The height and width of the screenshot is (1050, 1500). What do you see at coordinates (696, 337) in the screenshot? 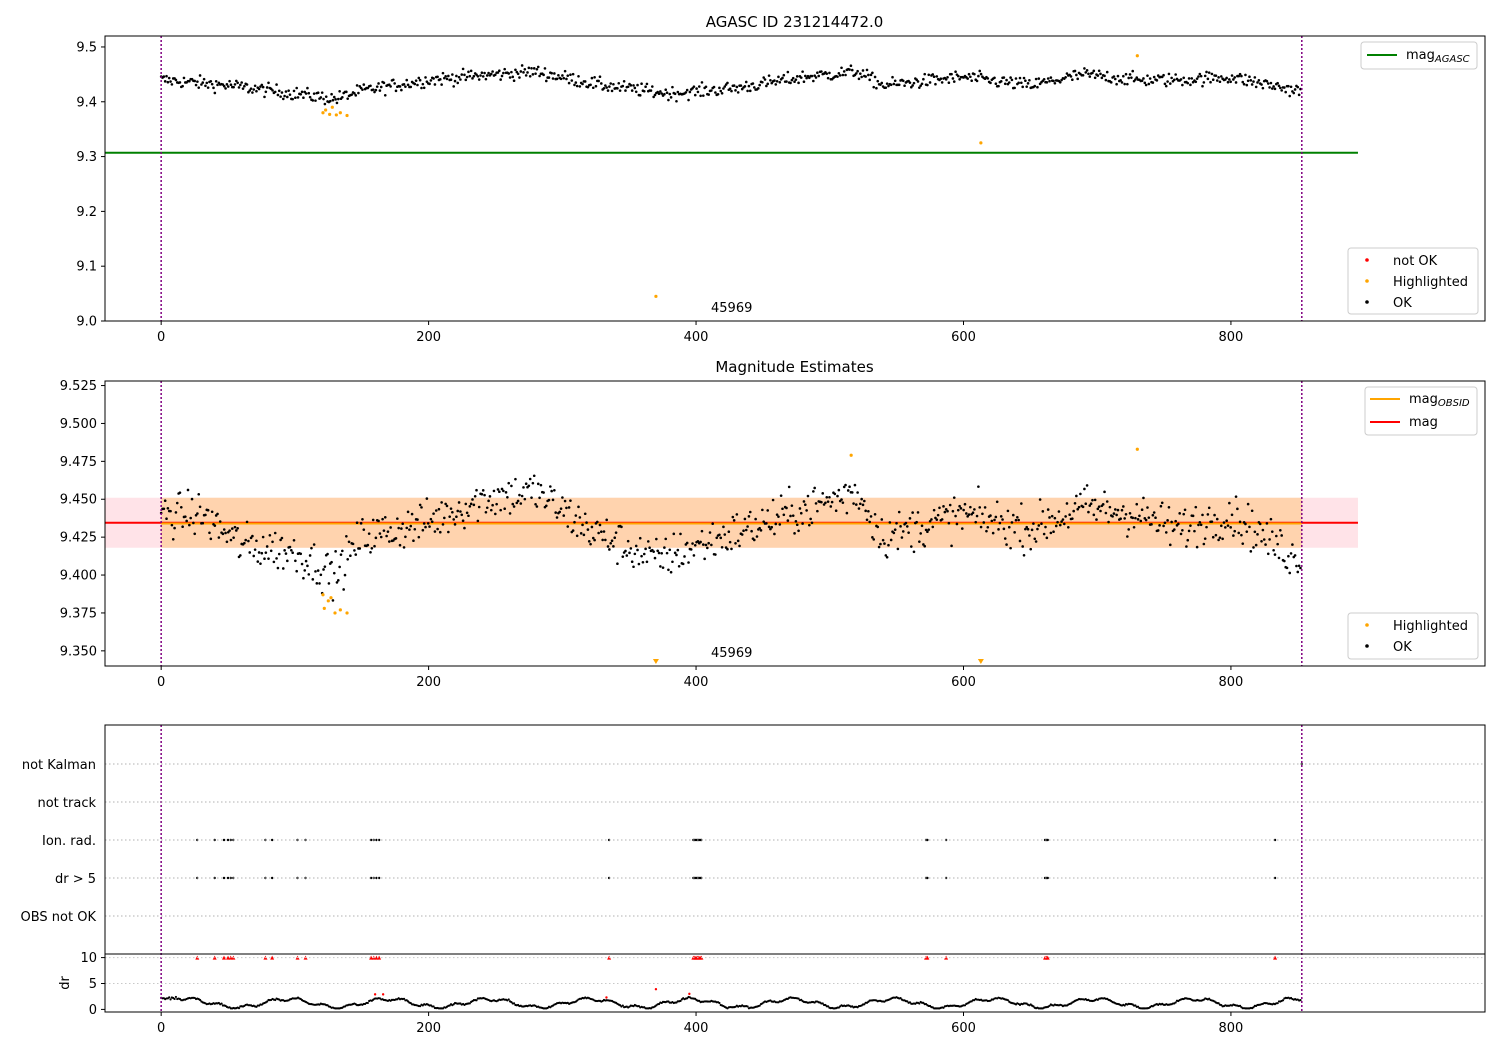
I see `agasc-xtick-label: 400` at bounding box center [696, 337].